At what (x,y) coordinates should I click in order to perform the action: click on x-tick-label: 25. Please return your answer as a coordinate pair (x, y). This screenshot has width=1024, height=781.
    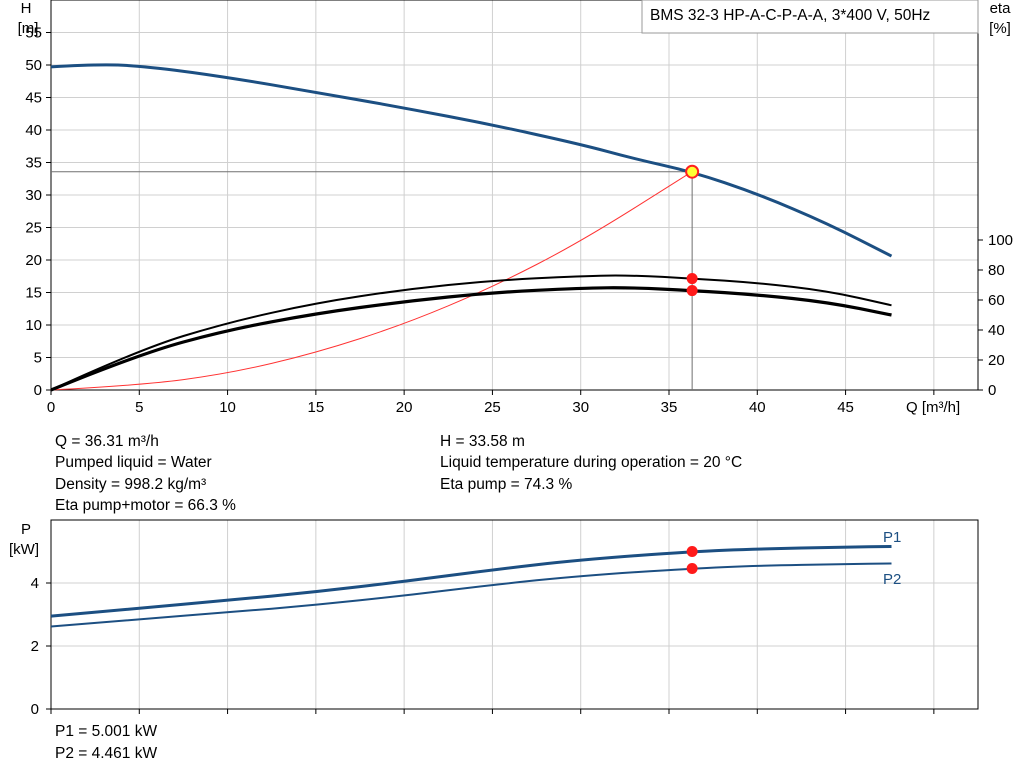
    Looking at the image, I should click on (492, 407).